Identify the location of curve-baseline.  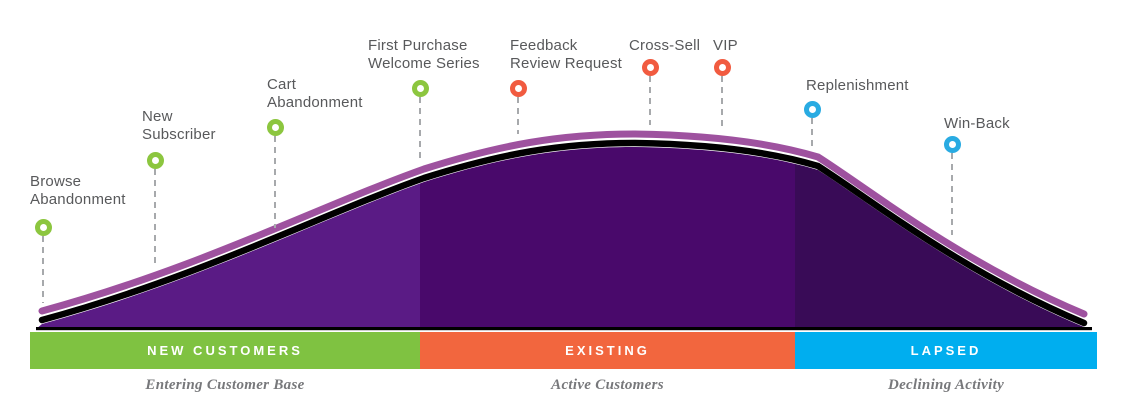
(564, 329).